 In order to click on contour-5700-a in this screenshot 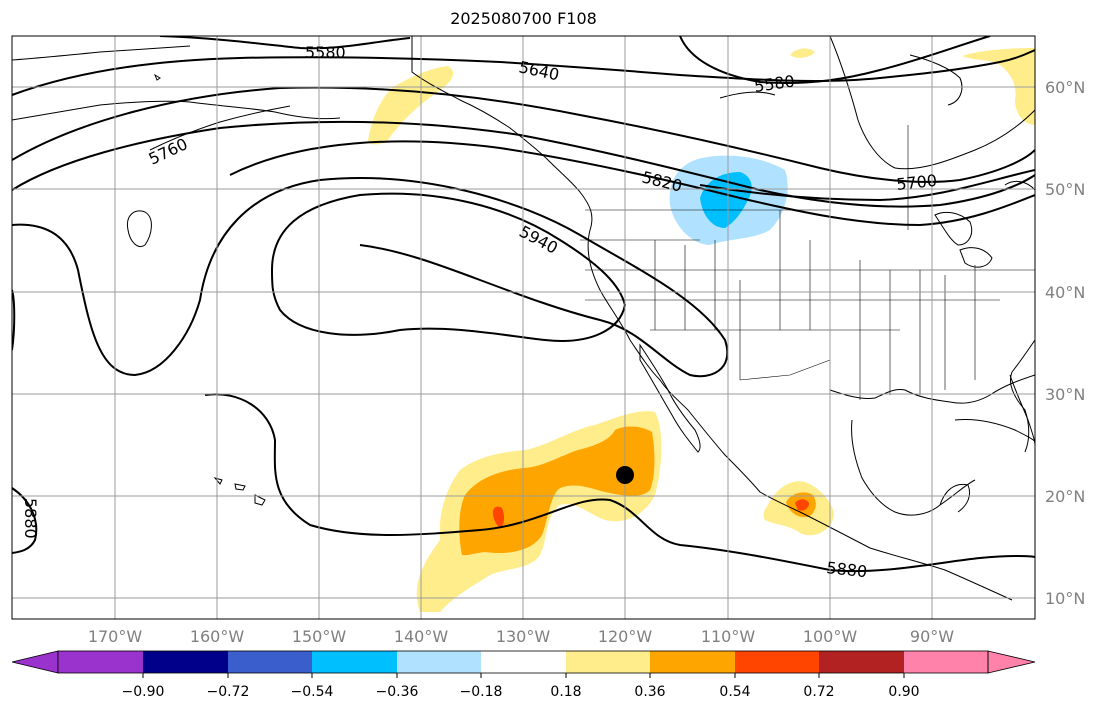, I will do `click(523, 134)`.